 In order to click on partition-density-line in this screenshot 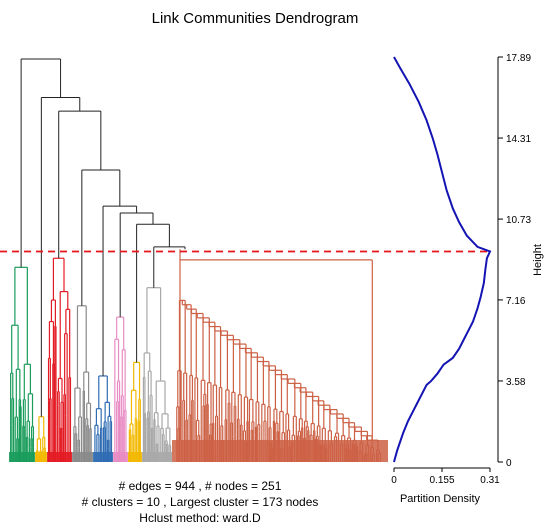, I will do `click(442, 259)`.